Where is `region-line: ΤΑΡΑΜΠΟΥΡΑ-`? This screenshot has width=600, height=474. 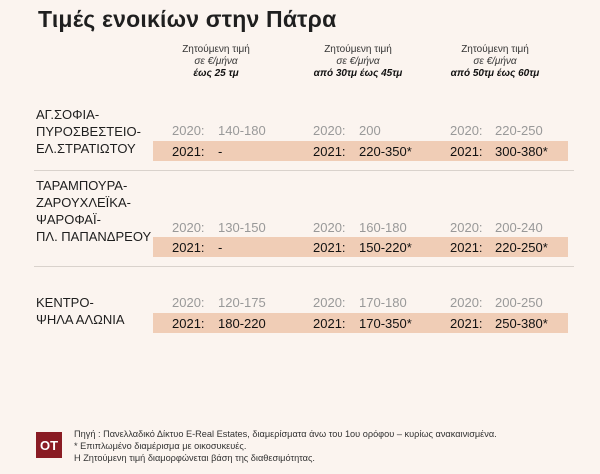
region-line: ΤΑΡΑΜΠΟΥΡΑ- is located at coordinates (82, 185).